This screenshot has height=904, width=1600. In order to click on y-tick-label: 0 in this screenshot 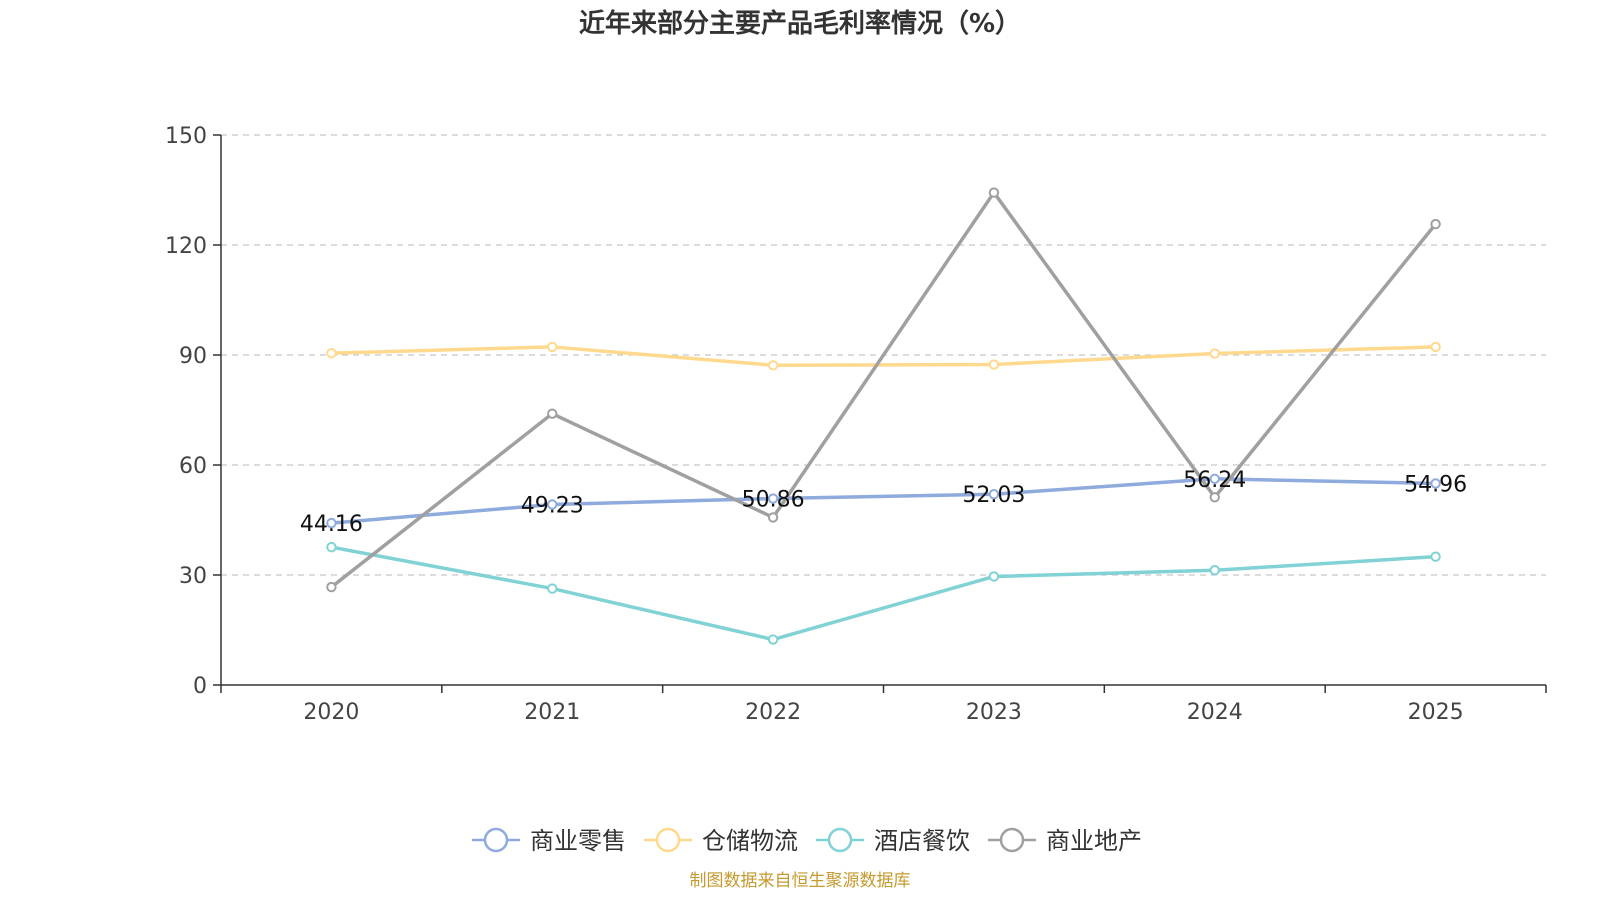, I will do `click(200, 686)`.